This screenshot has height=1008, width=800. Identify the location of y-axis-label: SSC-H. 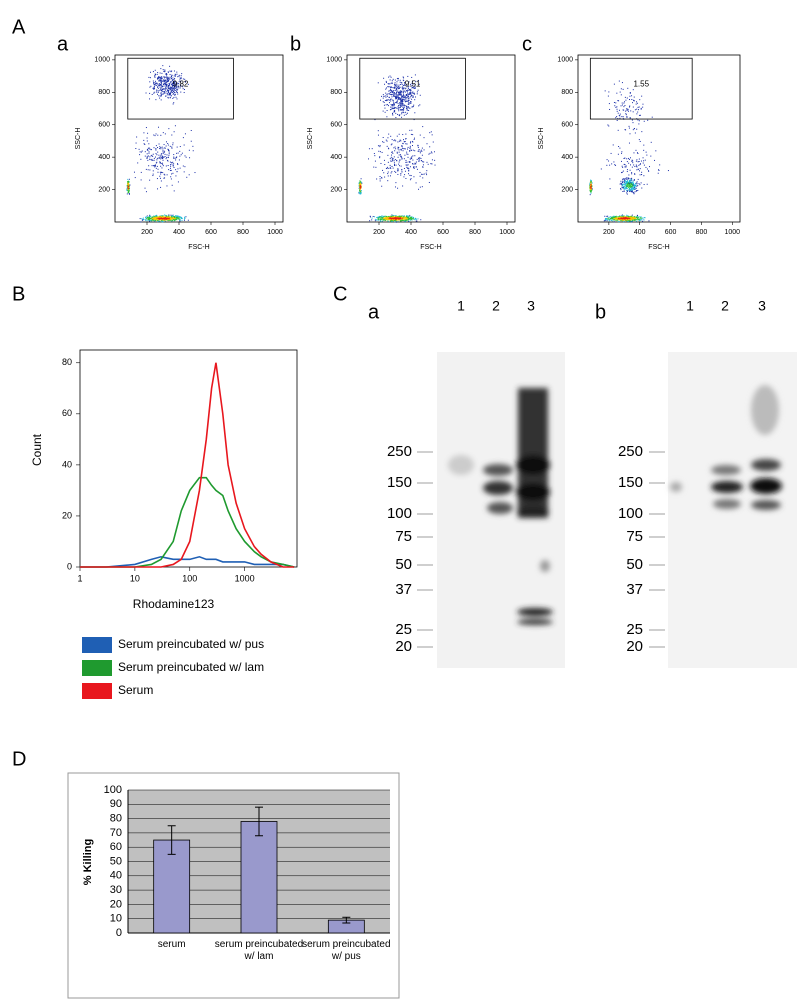
(310, 139).